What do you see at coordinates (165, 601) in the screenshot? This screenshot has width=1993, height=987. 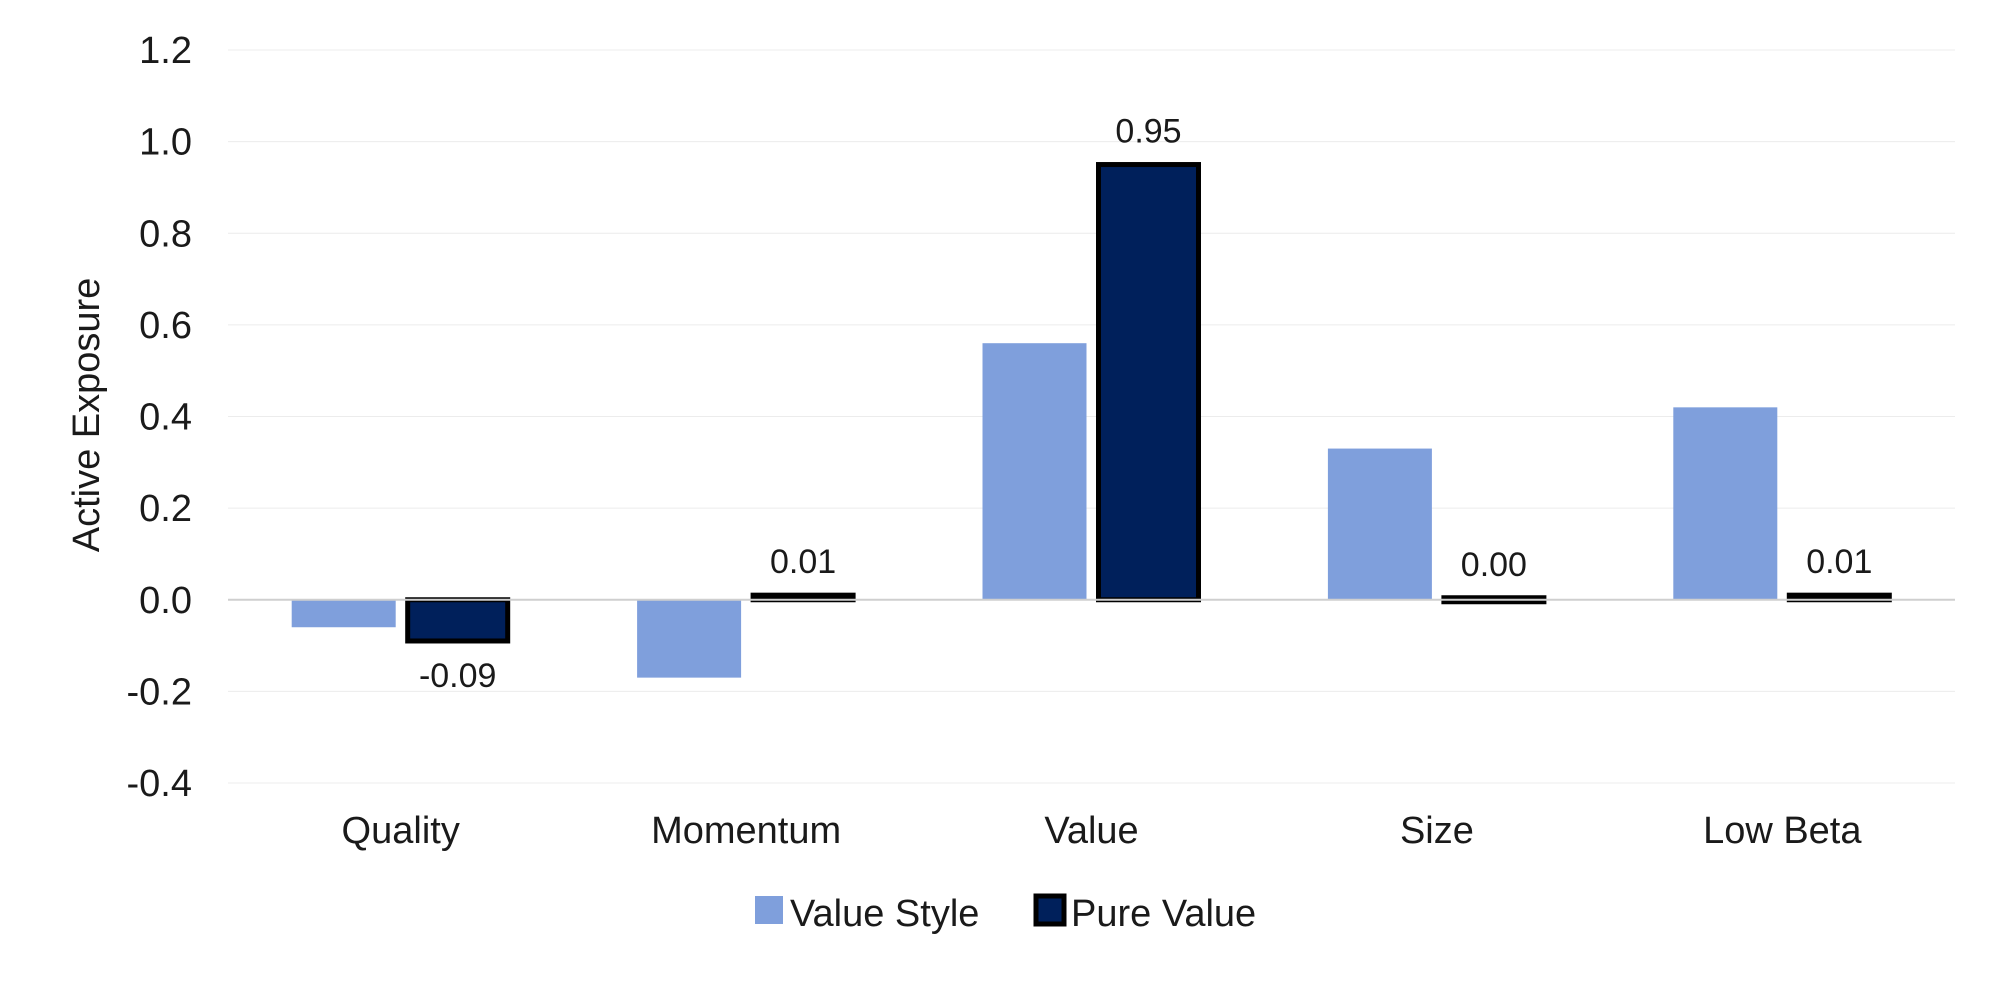 I see `y-tick-label: 0.0` at bounding box center [165, 601].